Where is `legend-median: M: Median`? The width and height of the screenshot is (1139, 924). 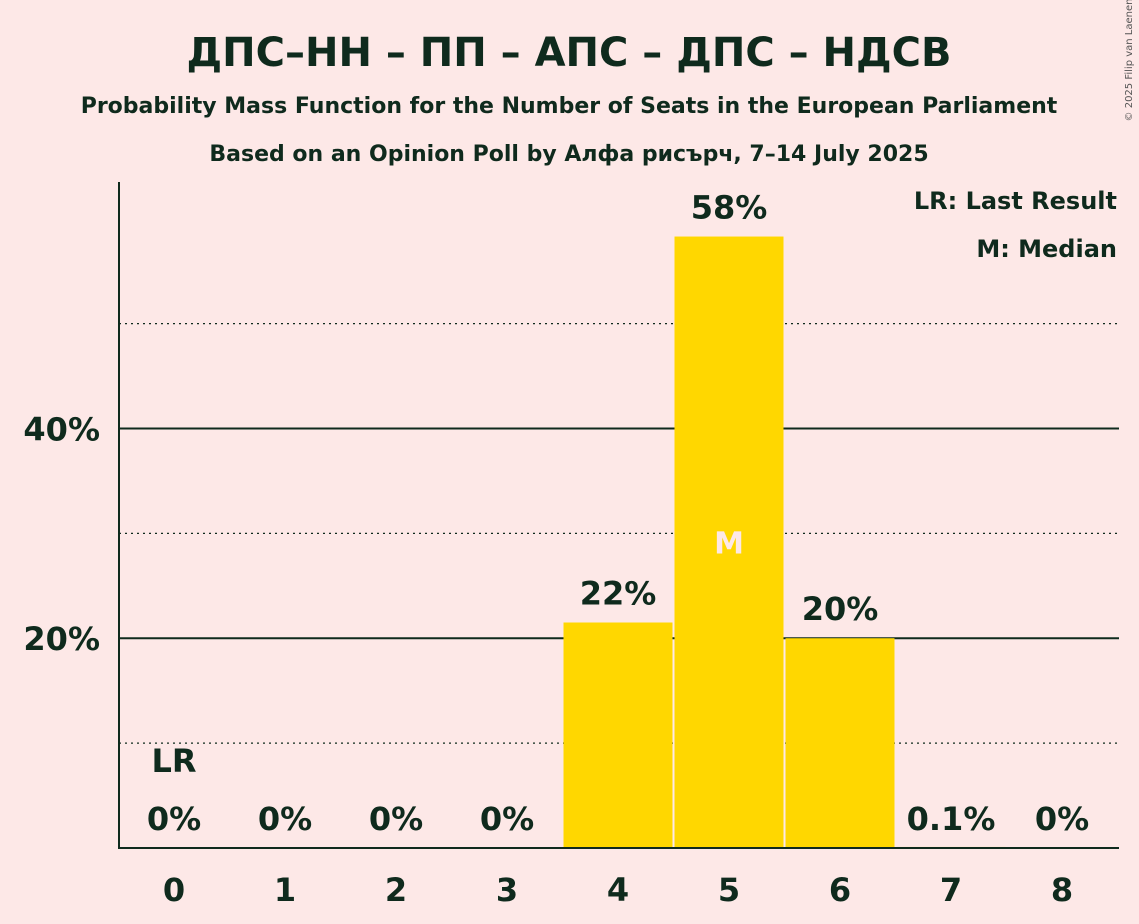
legend-median: M: Median is located at coordinates (1046, 249).